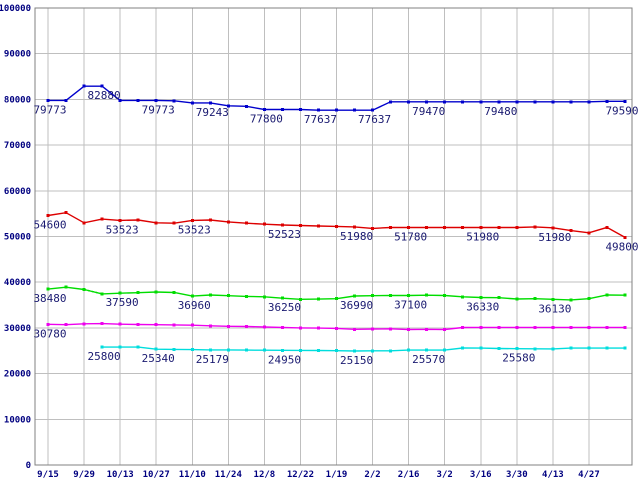  I want to click on y-tick-label: 0, so click(28, 466).